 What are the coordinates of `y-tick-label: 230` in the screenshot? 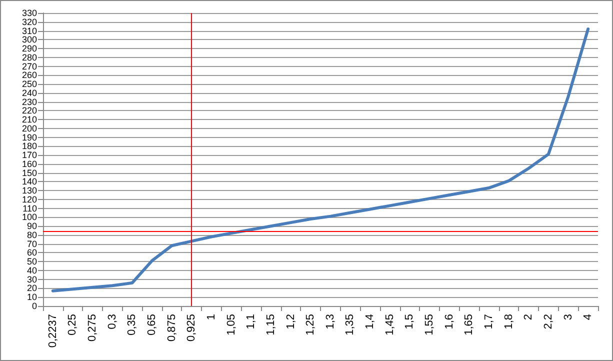 It's located at (29, 101).